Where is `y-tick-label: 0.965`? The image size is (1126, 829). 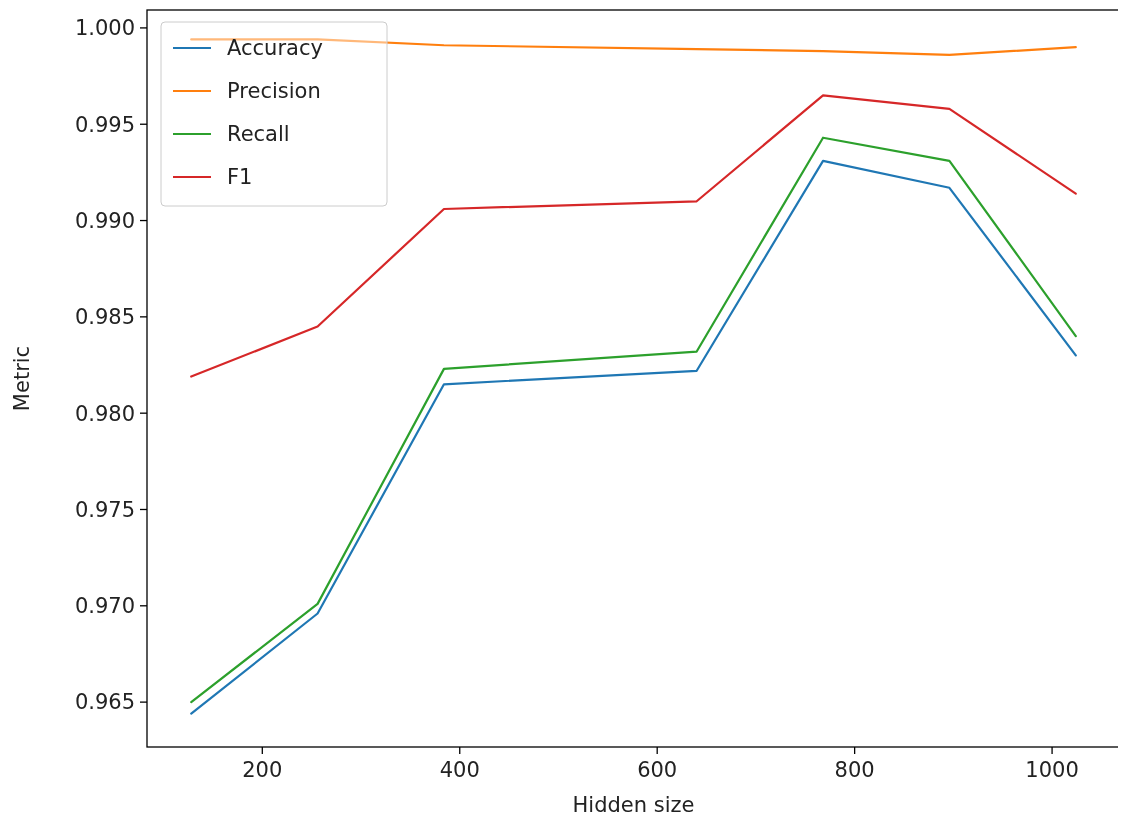 y-tick-label: 0.965 is located at coordinates (104, 702).